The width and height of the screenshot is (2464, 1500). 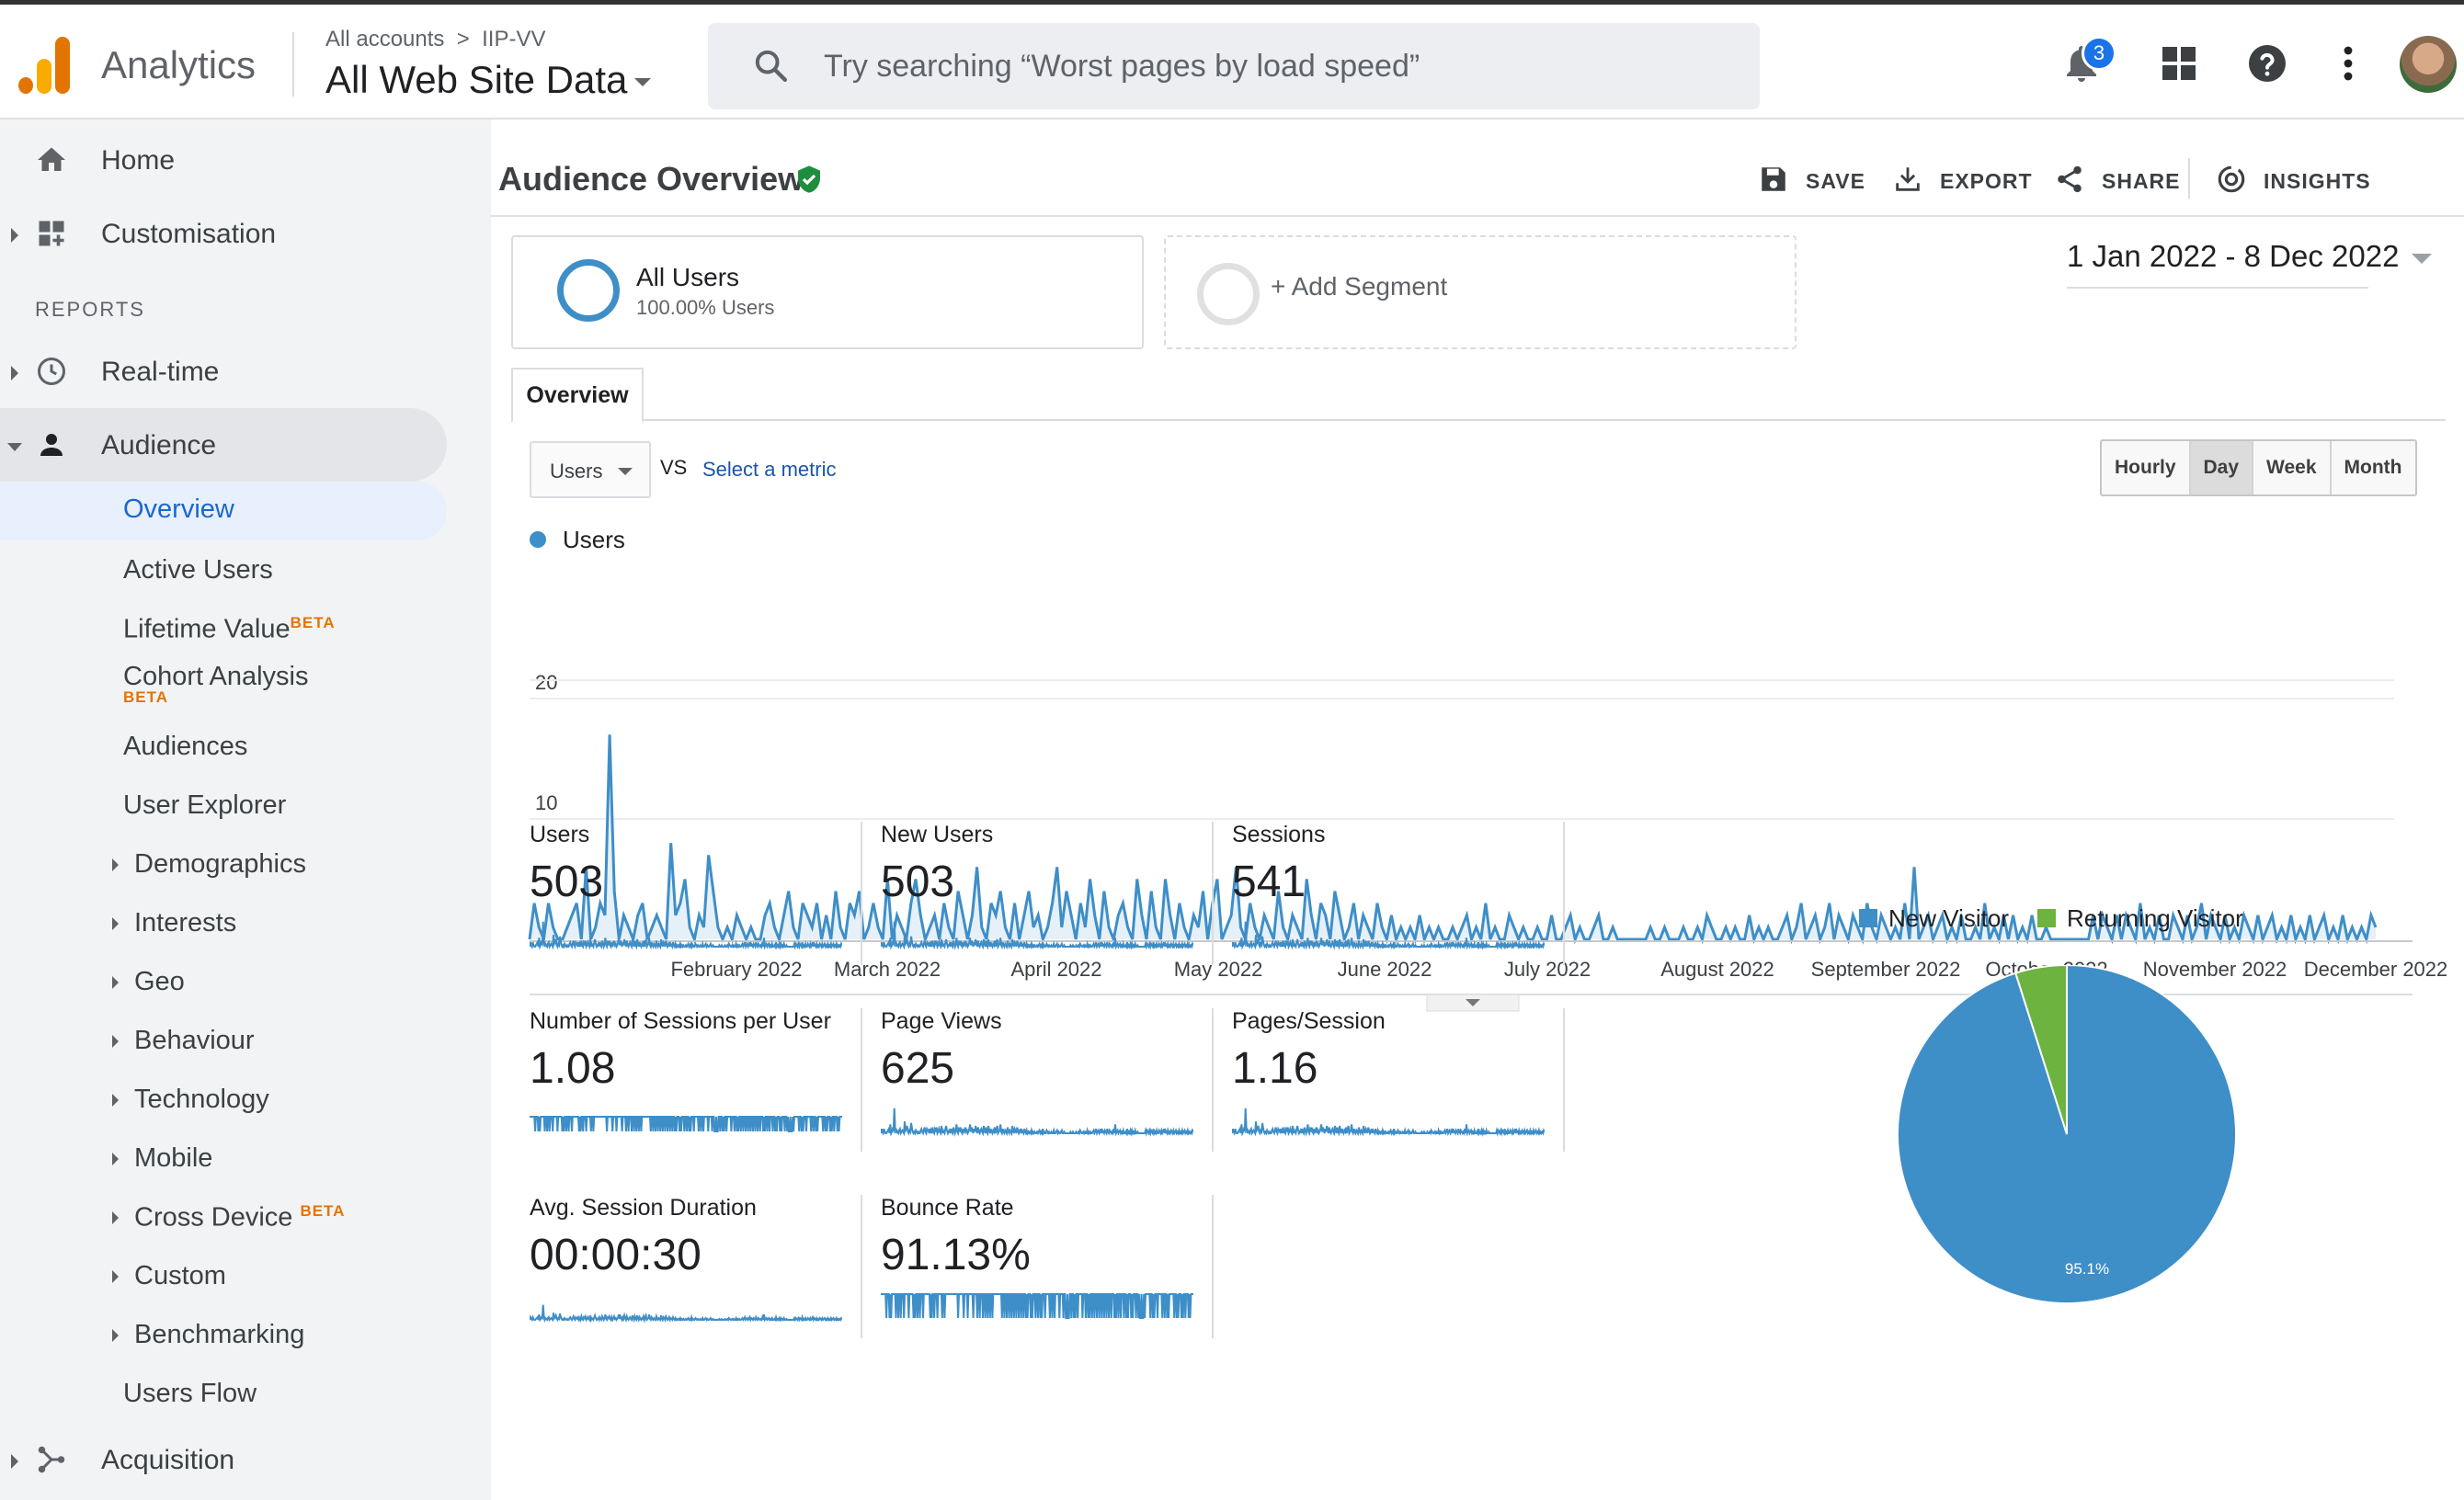 What do you see at coordinates (1028, 1268) in the screenshot?
I see `kpi-card: Bounce Rate 91.13%` at bounding box center [1028, 1268].